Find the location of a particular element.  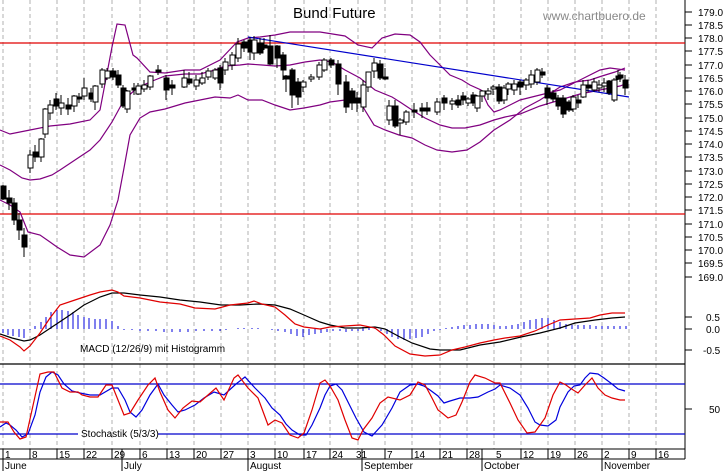

svg-text: 175.5 is located at coordinates (710, 105).